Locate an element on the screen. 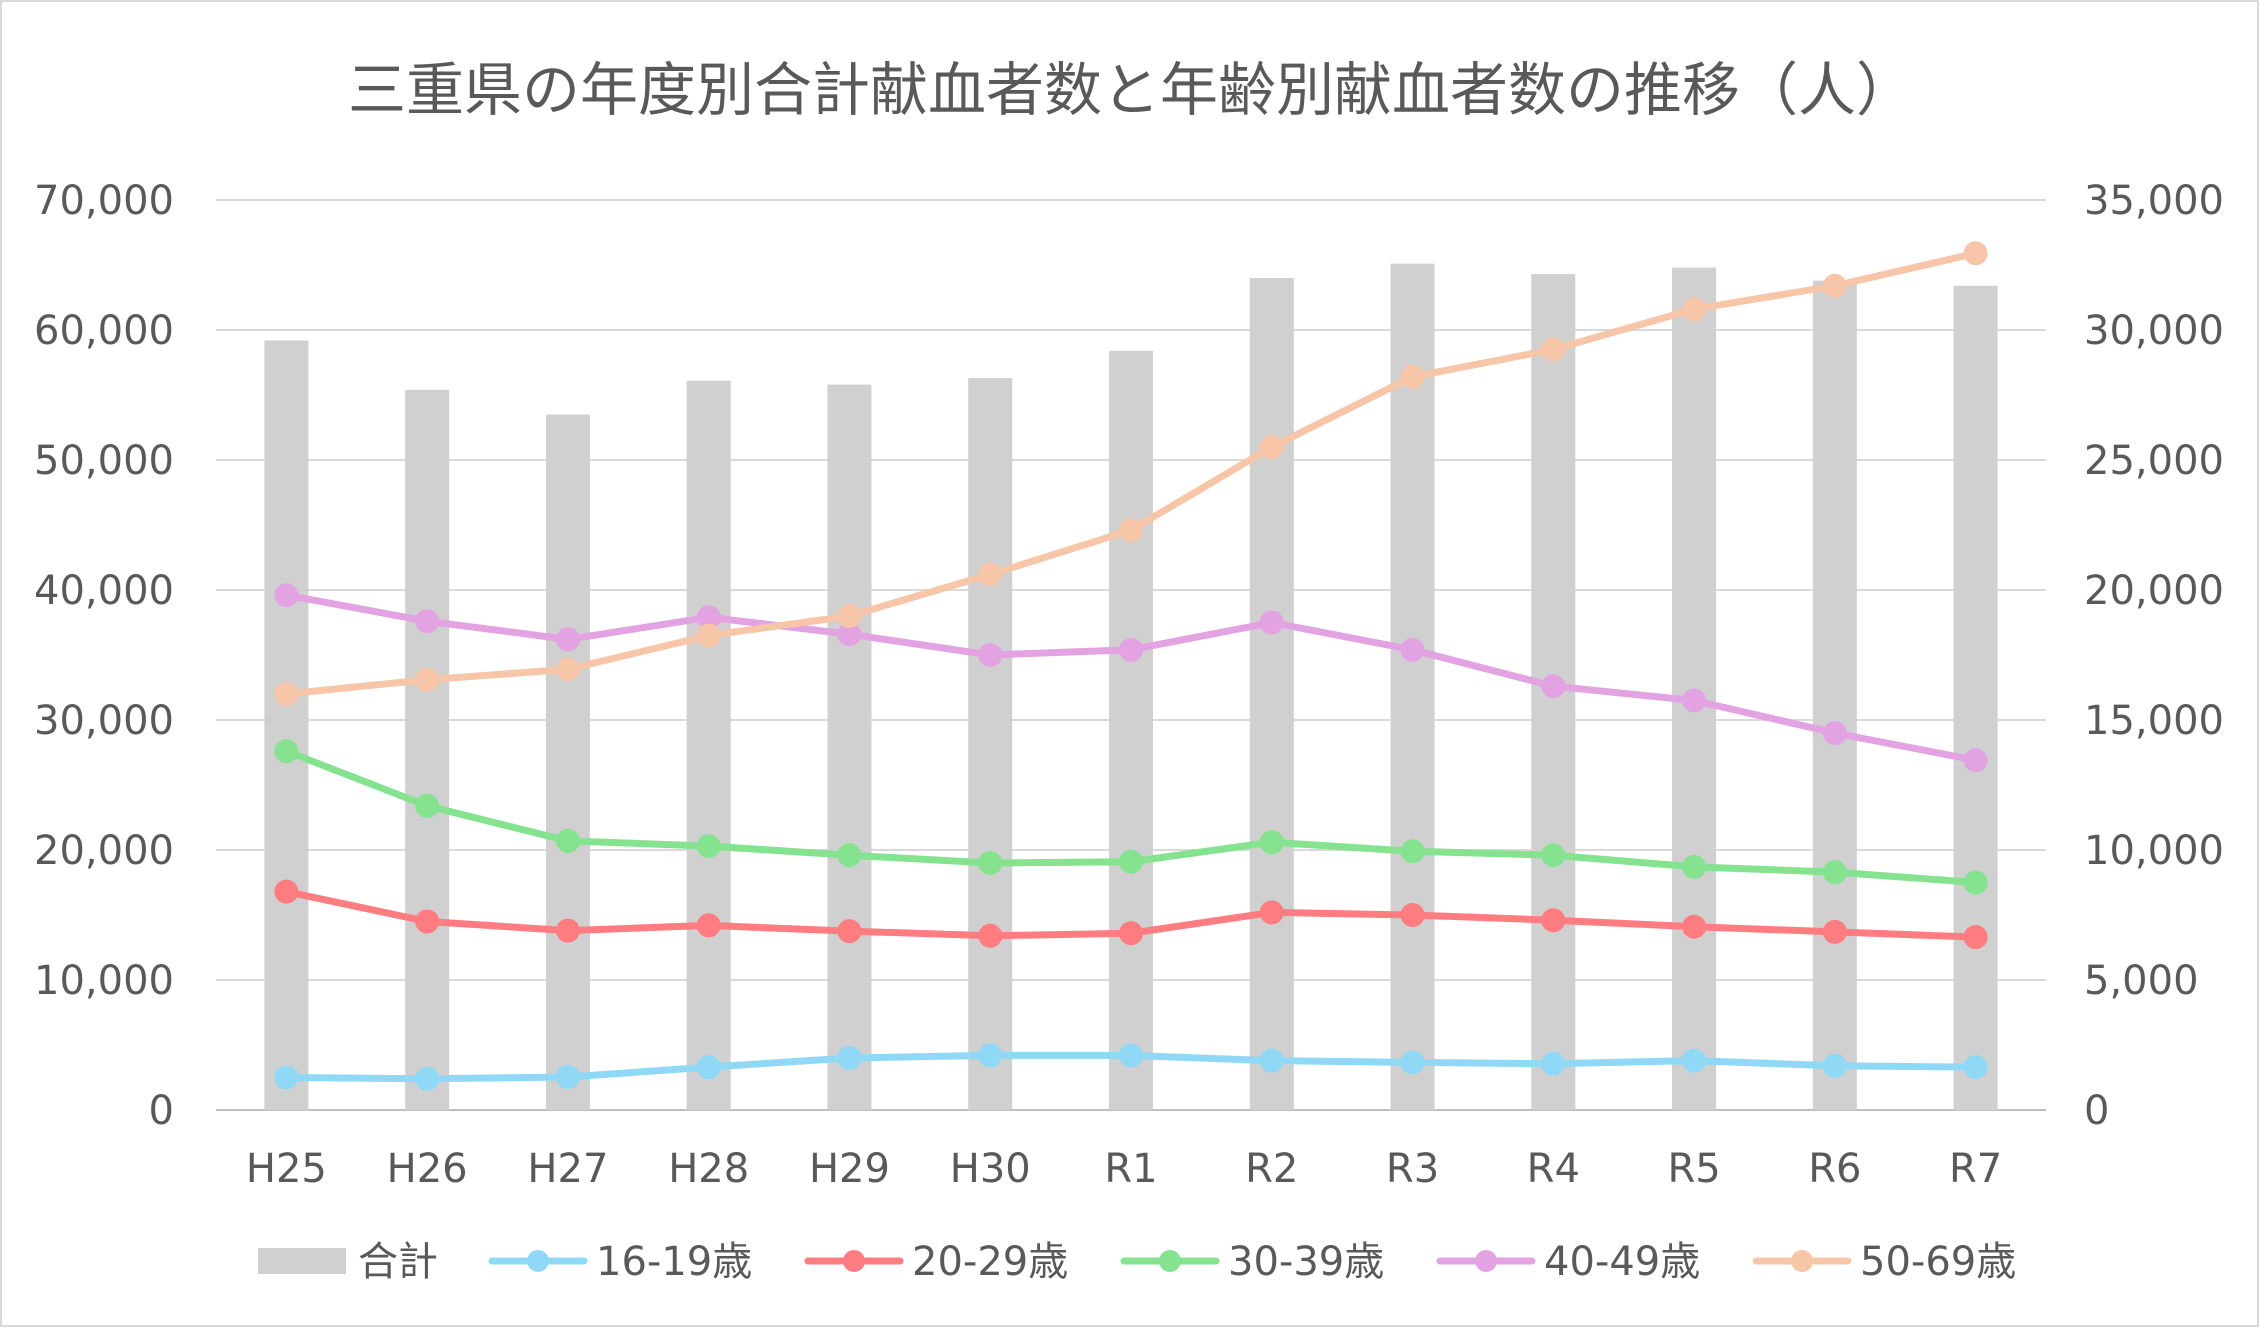  legend-label: 40-49歳 is located at coordinates (1622, 1262).